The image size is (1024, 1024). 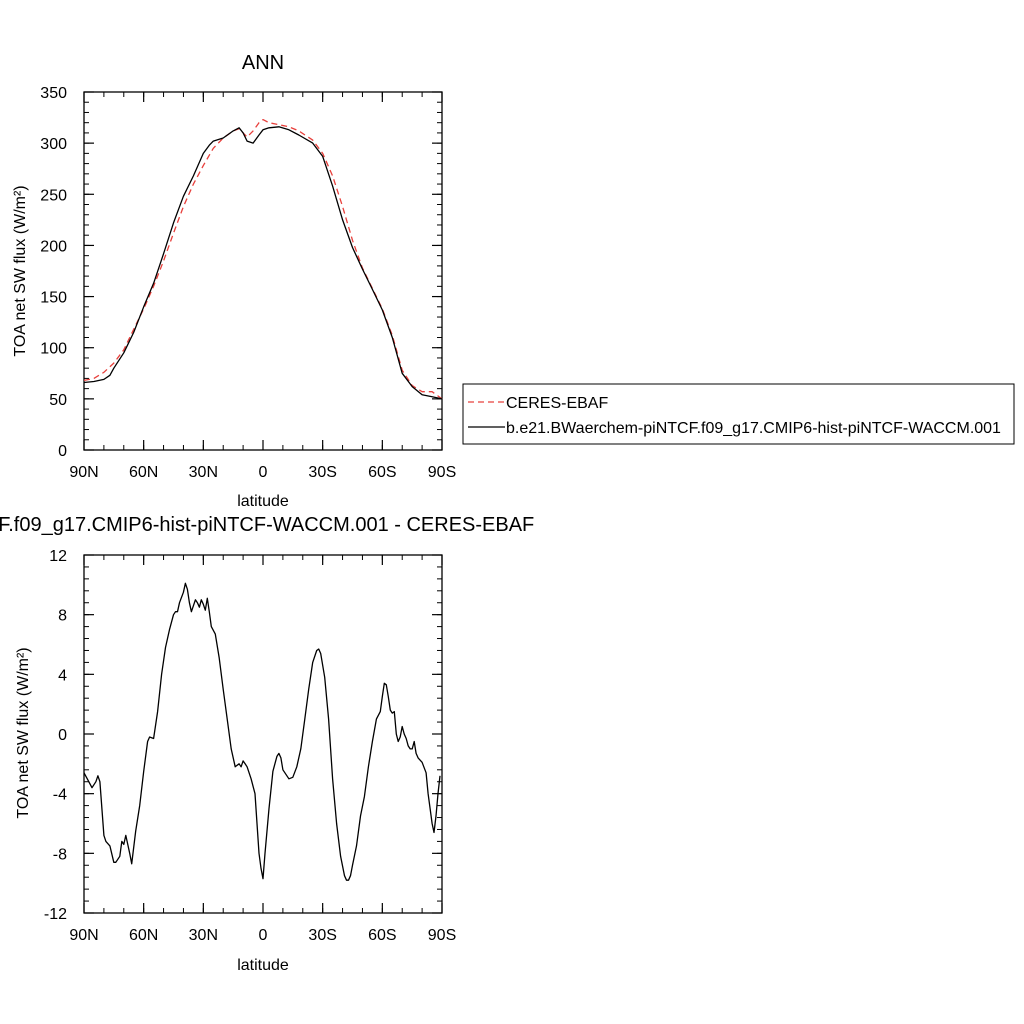 What do you see at coordinates (382, 935) in the screenshot?
I see `bottom-x-tick-label: 60S` at bounding box center [382, 935].